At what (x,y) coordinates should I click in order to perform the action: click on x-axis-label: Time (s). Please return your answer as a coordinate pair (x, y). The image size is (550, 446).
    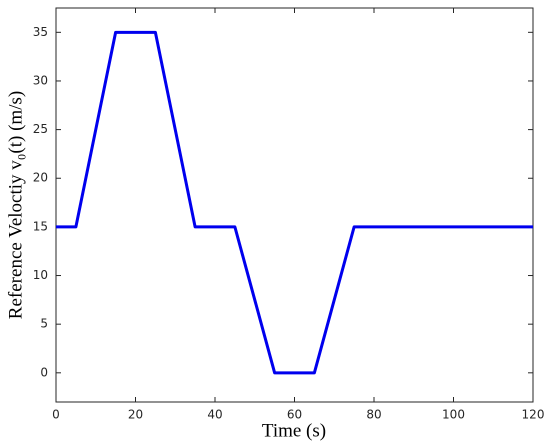
    Looking at the image, I should click on (294, 430).